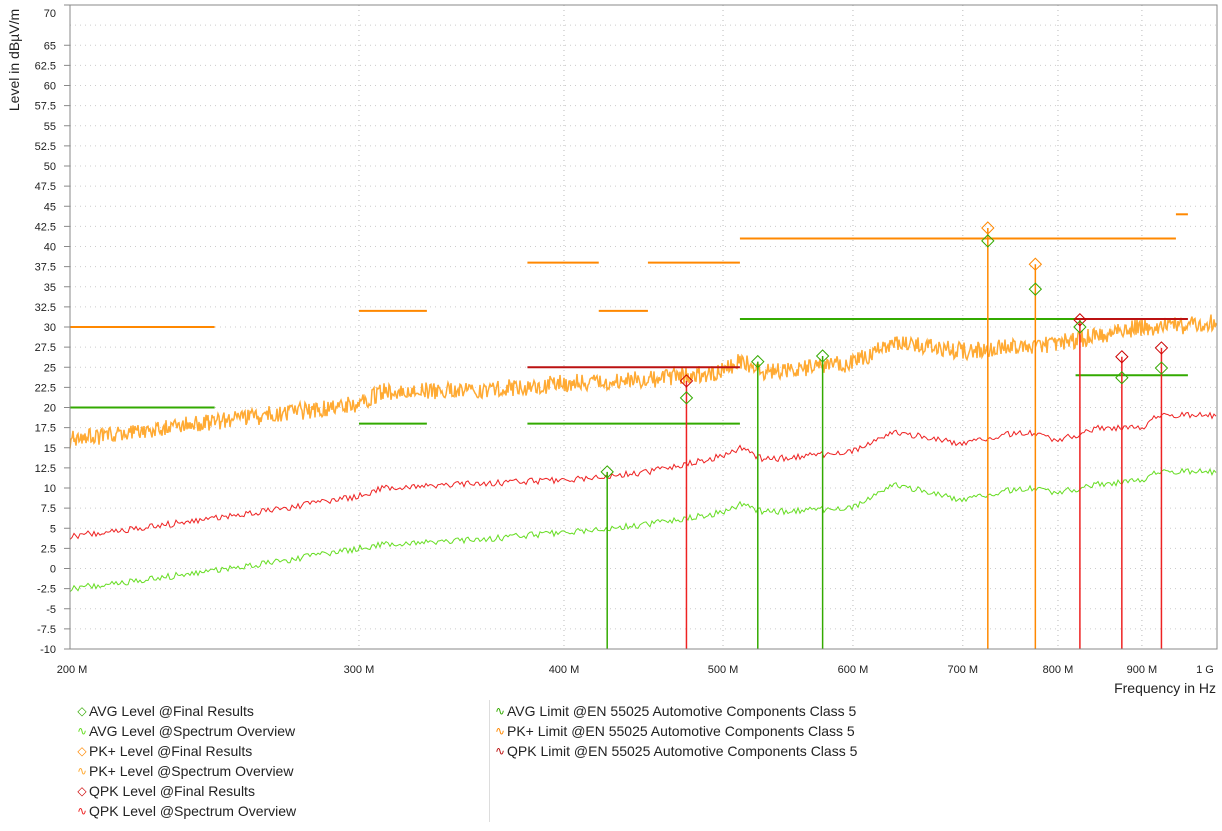 This screenshot has height=831, width=1222. I want to click on y-tick-label: 70, so click(50, 14).